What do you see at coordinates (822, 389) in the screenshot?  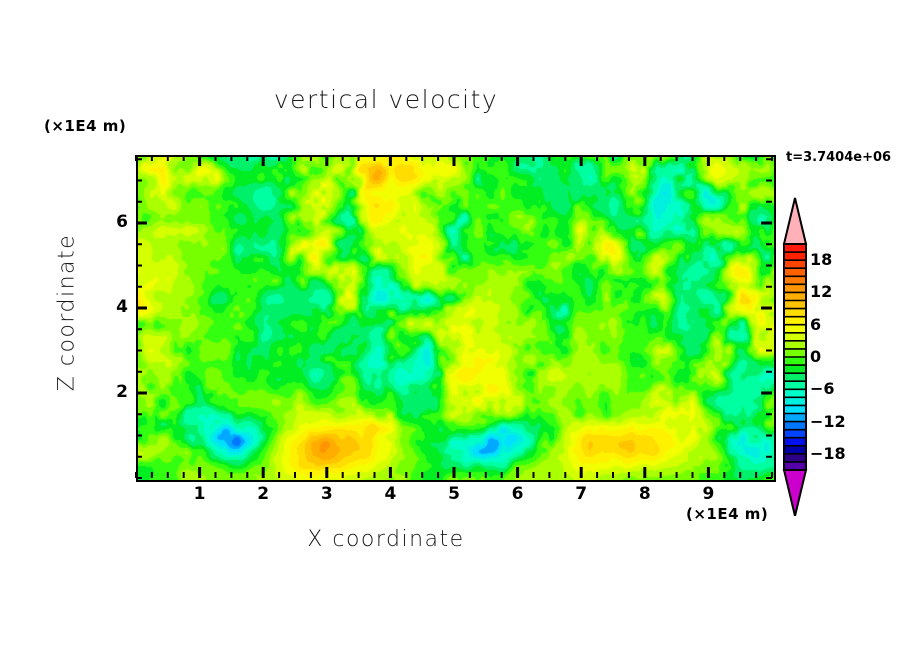 I see `colorbar-tick-label: −6` at bounding box center [822, 389].